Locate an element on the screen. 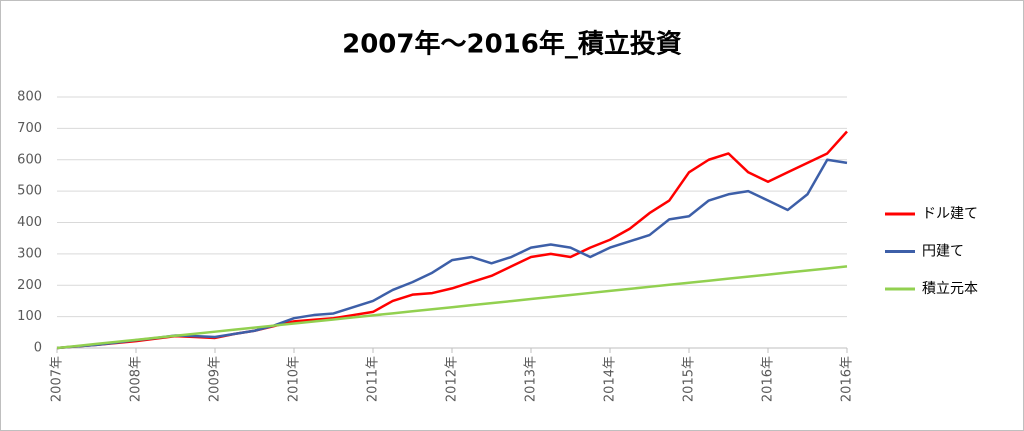  y-tick-label: 200 is located at coordinates (29, 285).